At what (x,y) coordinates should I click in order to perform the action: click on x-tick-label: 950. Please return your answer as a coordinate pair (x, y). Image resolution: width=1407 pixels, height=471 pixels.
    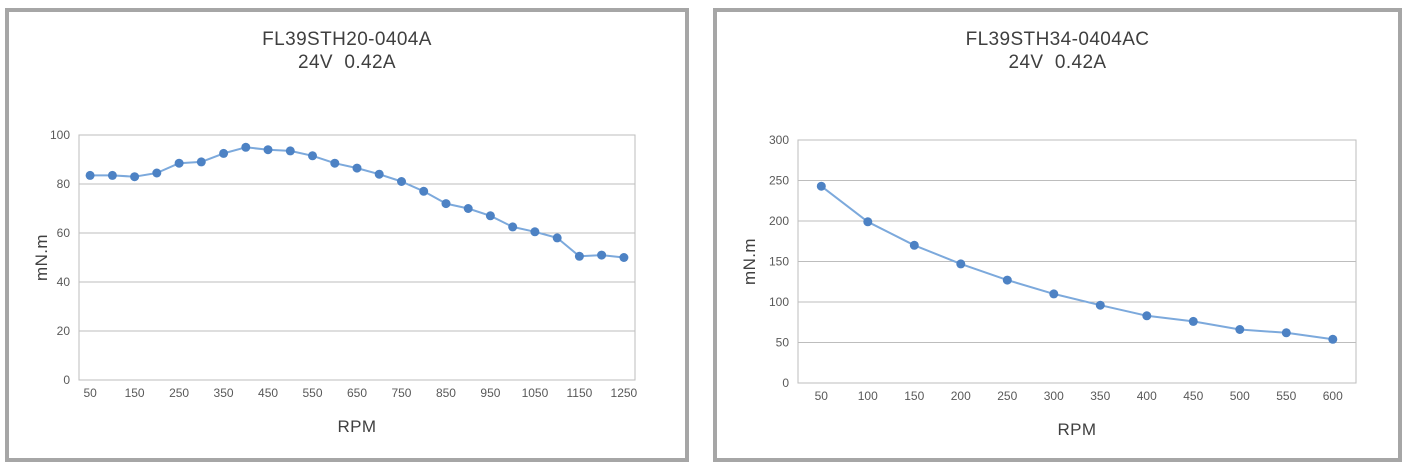
    Looking at the image, I should click on (490, 393).